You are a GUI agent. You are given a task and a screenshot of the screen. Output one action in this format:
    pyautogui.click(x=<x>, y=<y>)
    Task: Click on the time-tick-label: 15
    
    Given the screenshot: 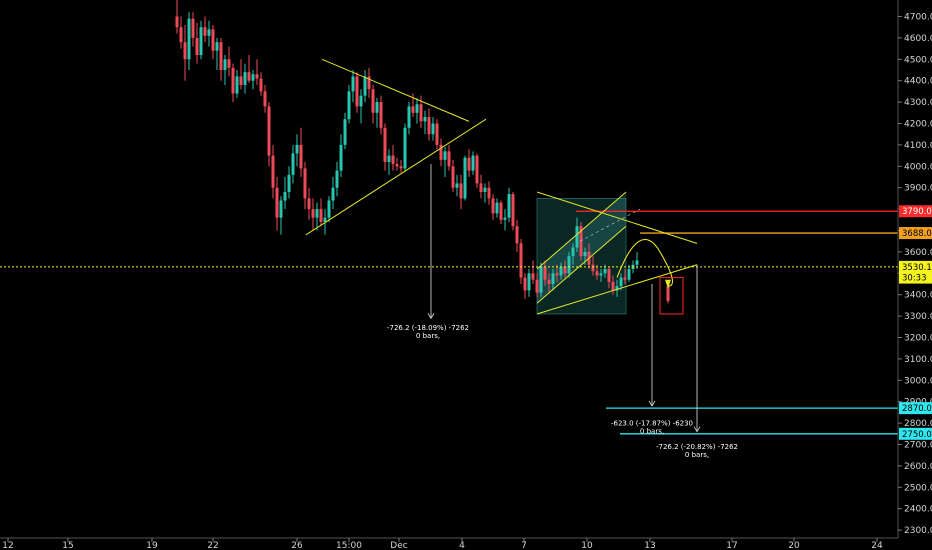 What is the action you would take?
    pyautogui.click(x=67, y=545)
    